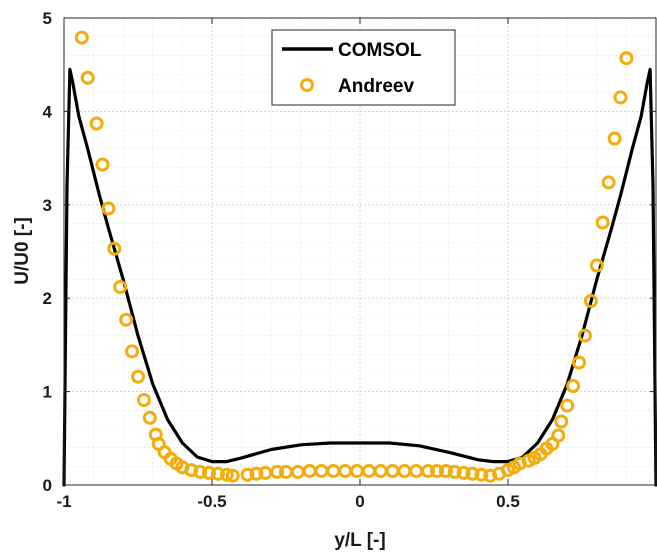  I want to click on x-tick-label: 0, so click(359, 501).